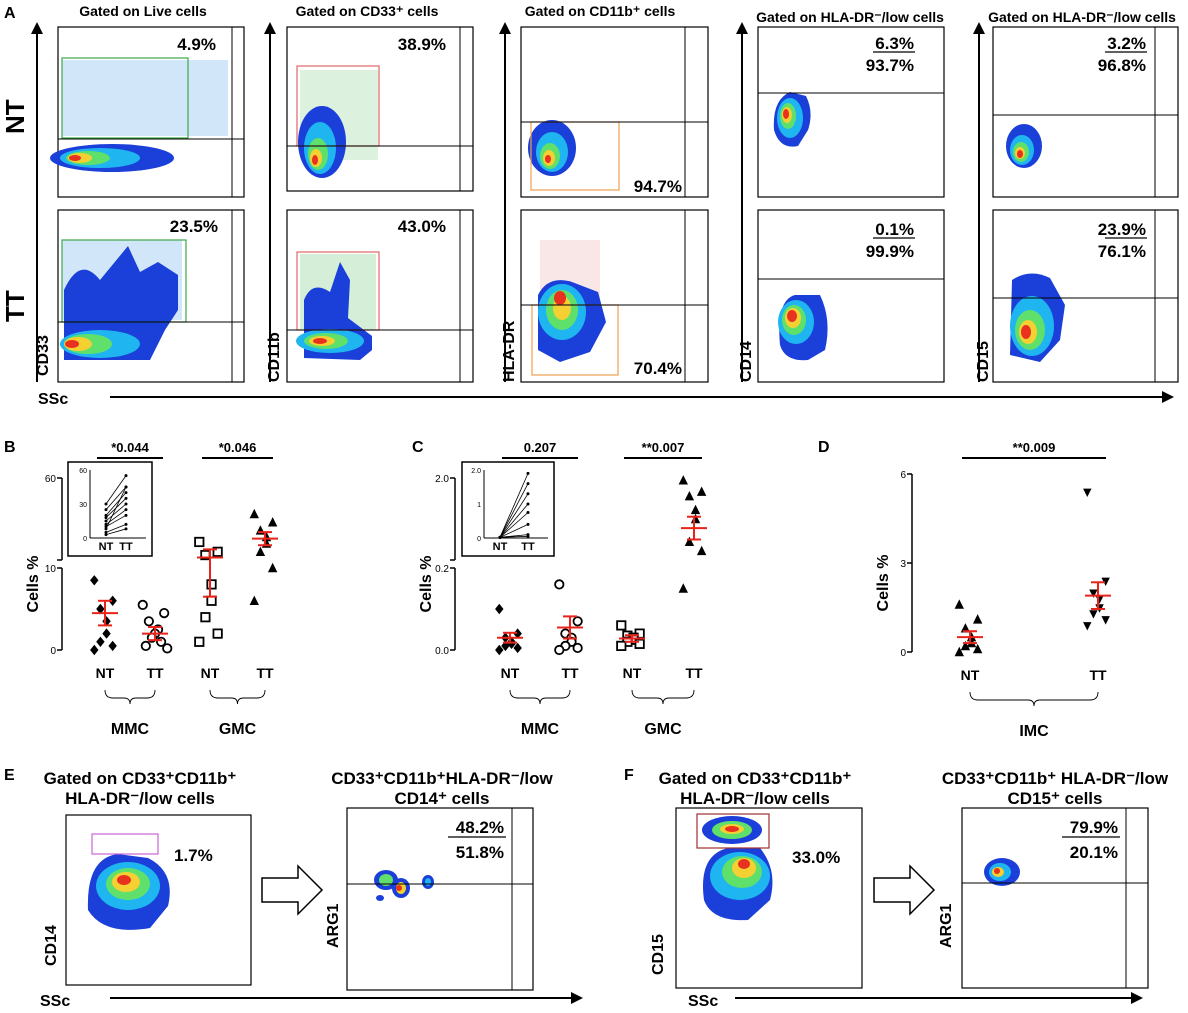  I want to click on group-label: GMC, so click(663, 729).